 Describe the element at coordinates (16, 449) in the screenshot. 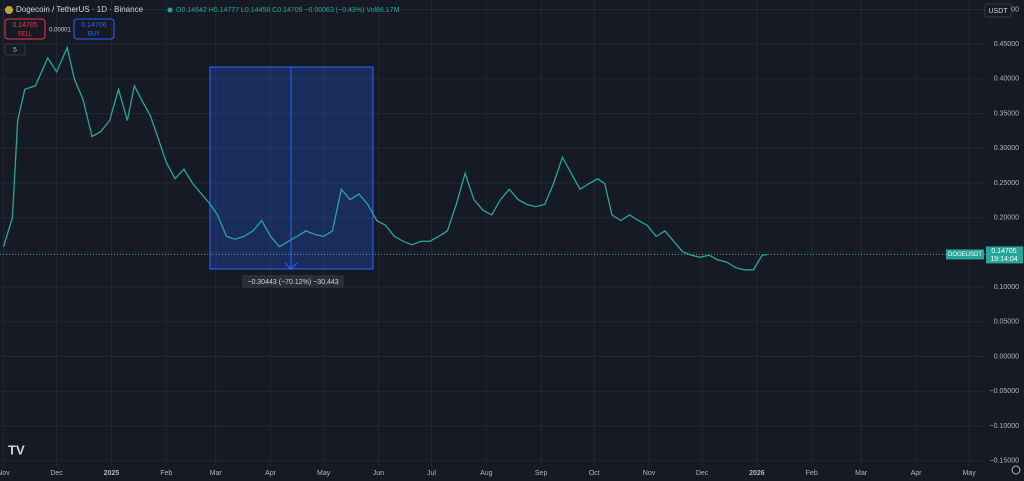

I see `tv-logo: TV` at that location.